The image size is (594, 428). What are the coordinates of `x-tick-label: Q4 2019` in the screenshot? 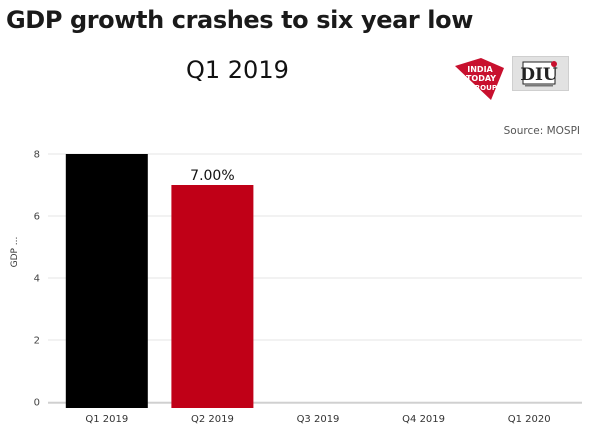 It's located at (423, 419).